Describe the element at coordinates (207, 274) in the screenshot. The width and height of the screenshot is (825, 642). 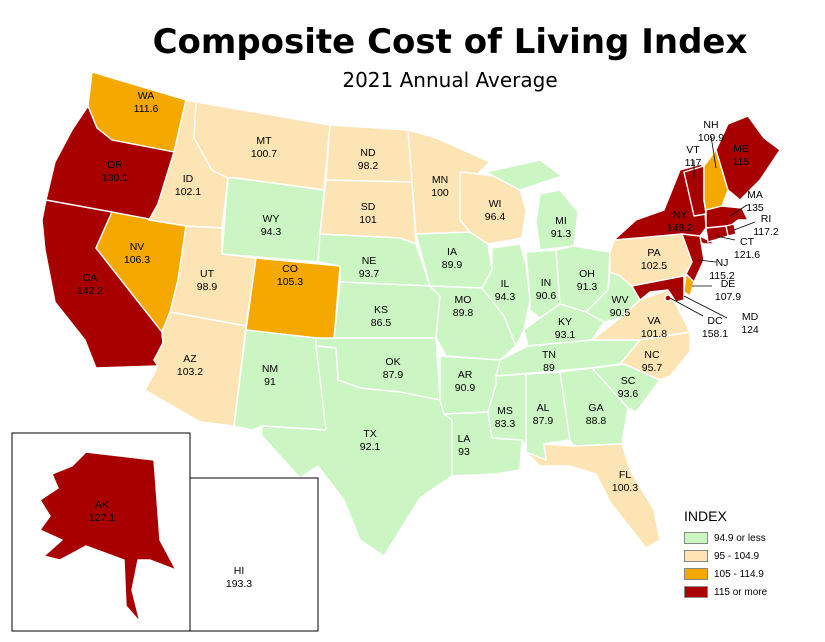
I see `state-label-ut: UT` at that location.